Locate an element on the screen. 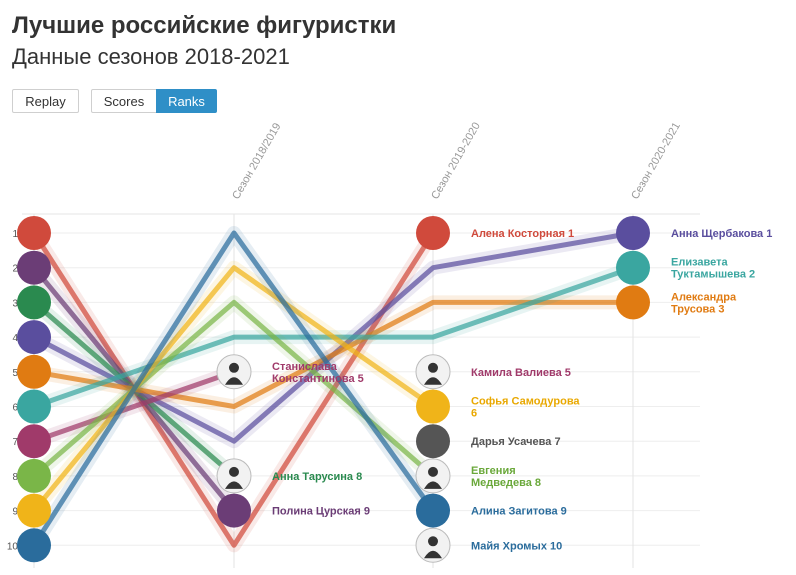 This screenshot has height=575, width=796. skater-label-line: 6 is located at coordinates (474, 414).